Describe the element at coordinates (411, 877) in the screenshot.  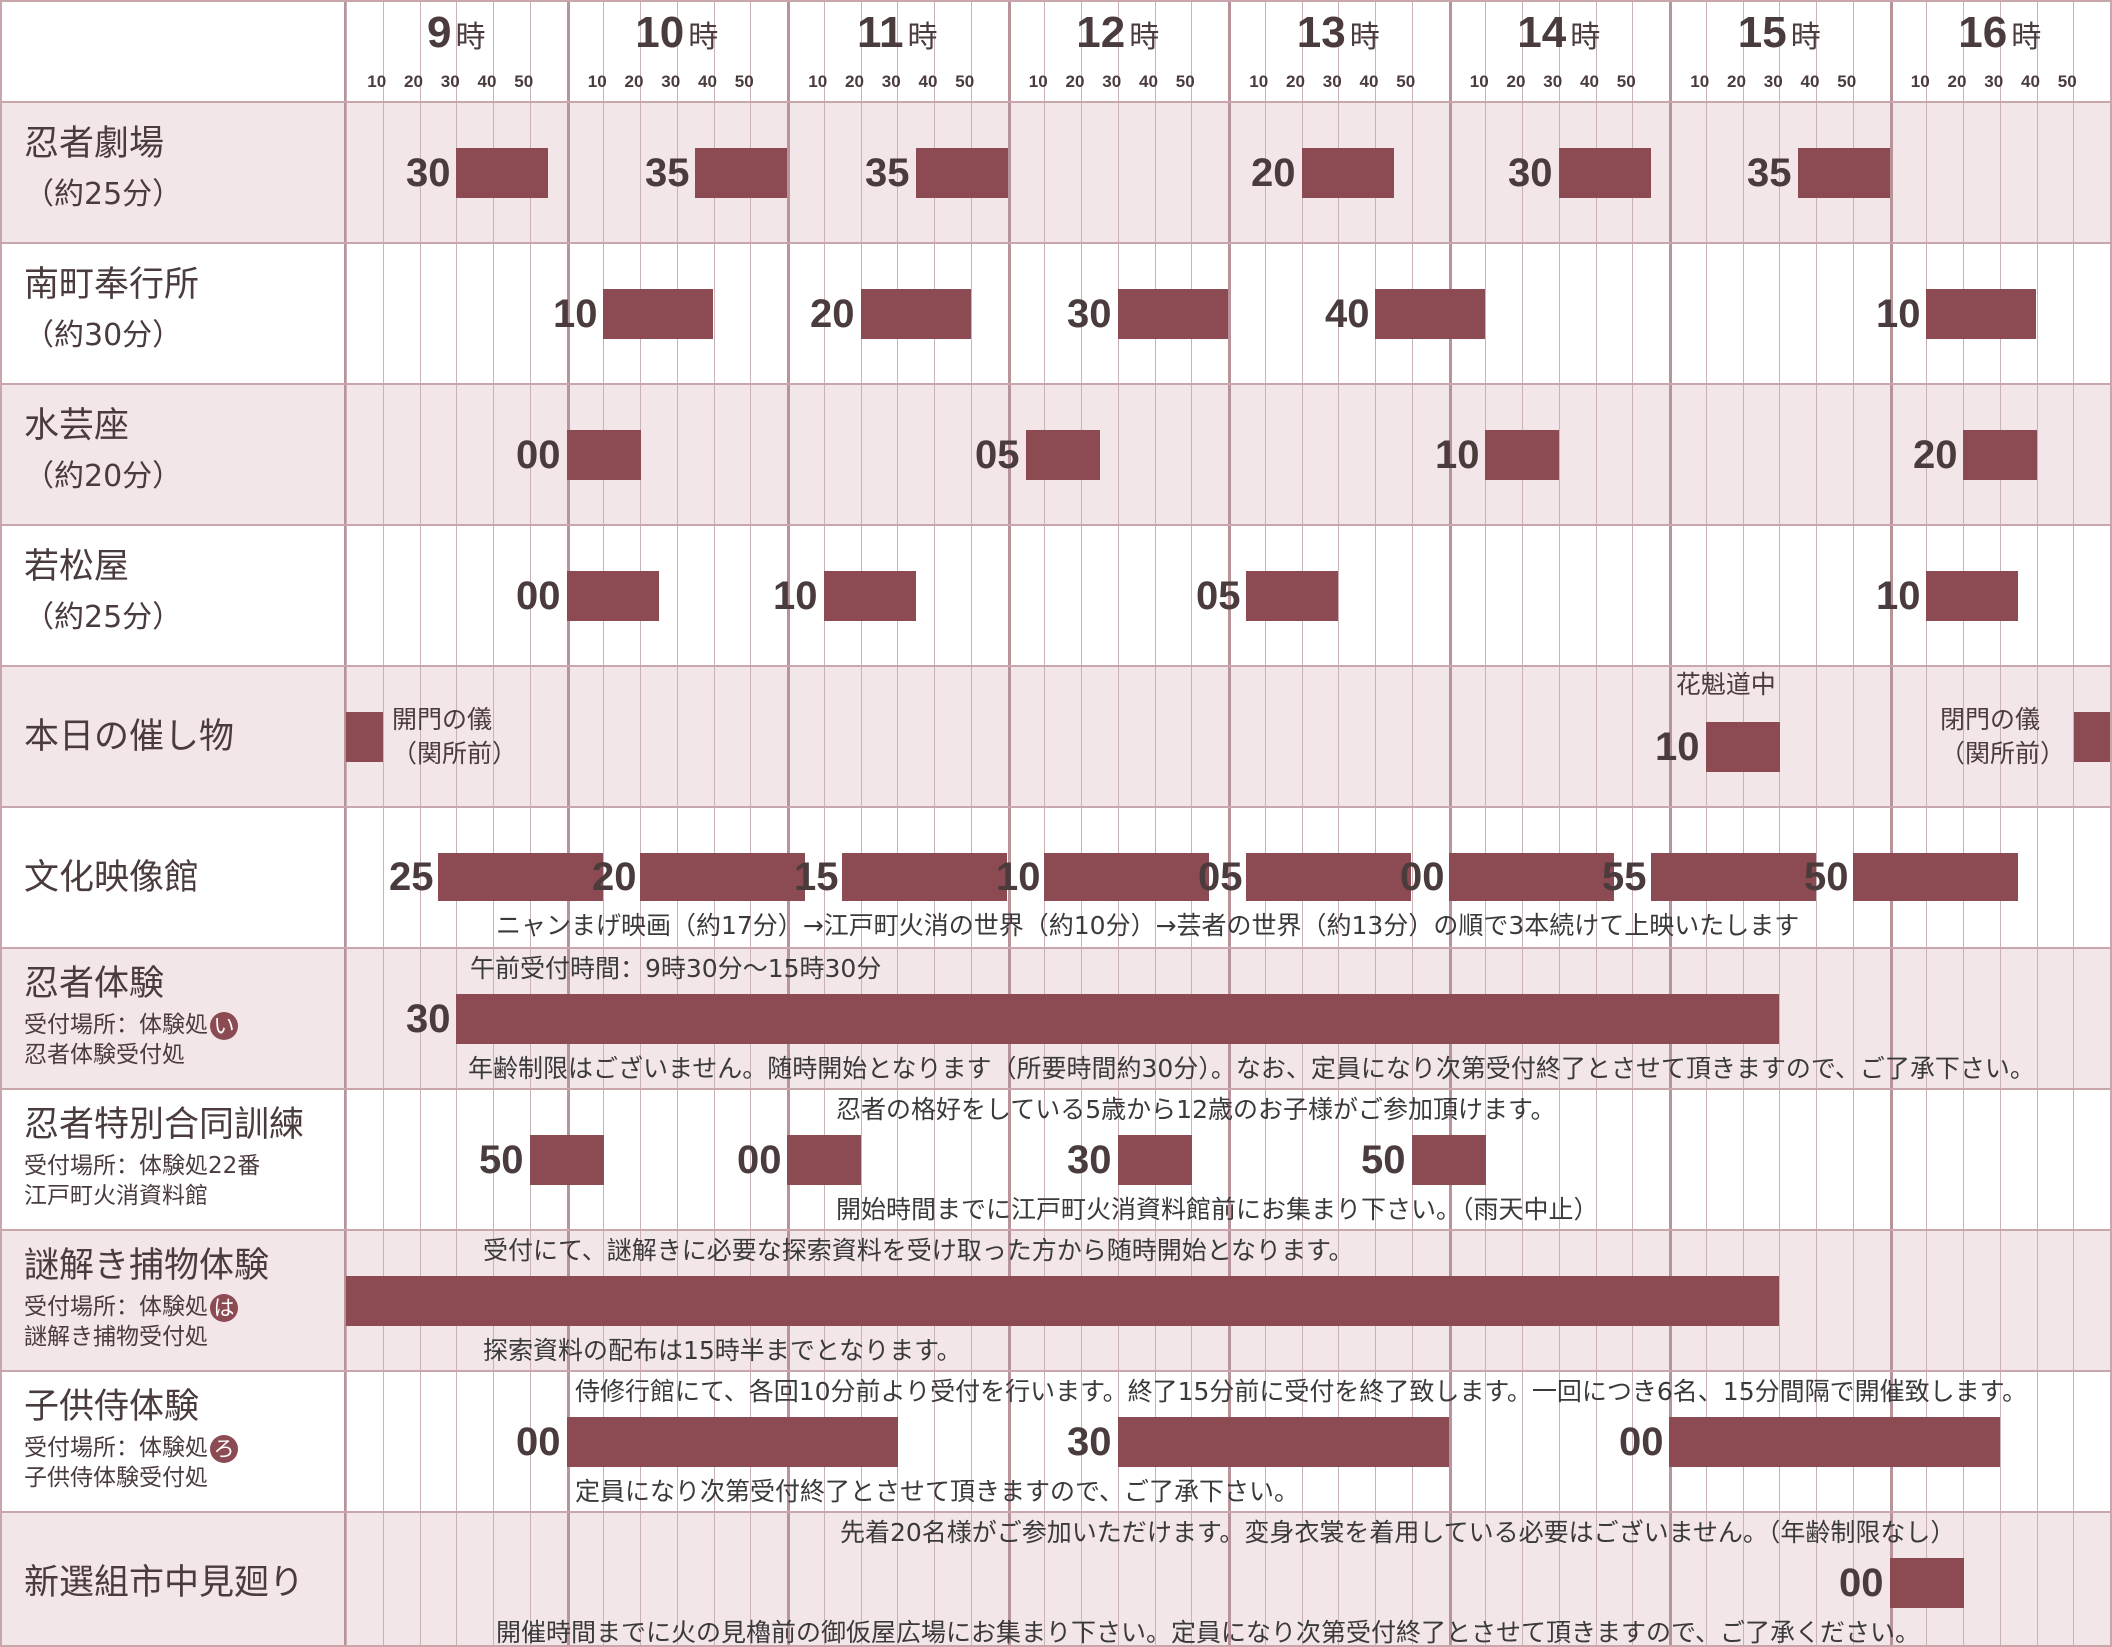
I see `show-time-label: 25` at that location.